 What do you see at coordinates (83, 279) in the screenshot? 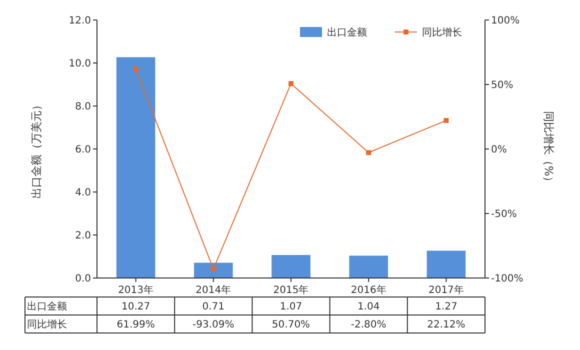
I see `y-tick-label: 0.0` at bounding box center [83, 279].